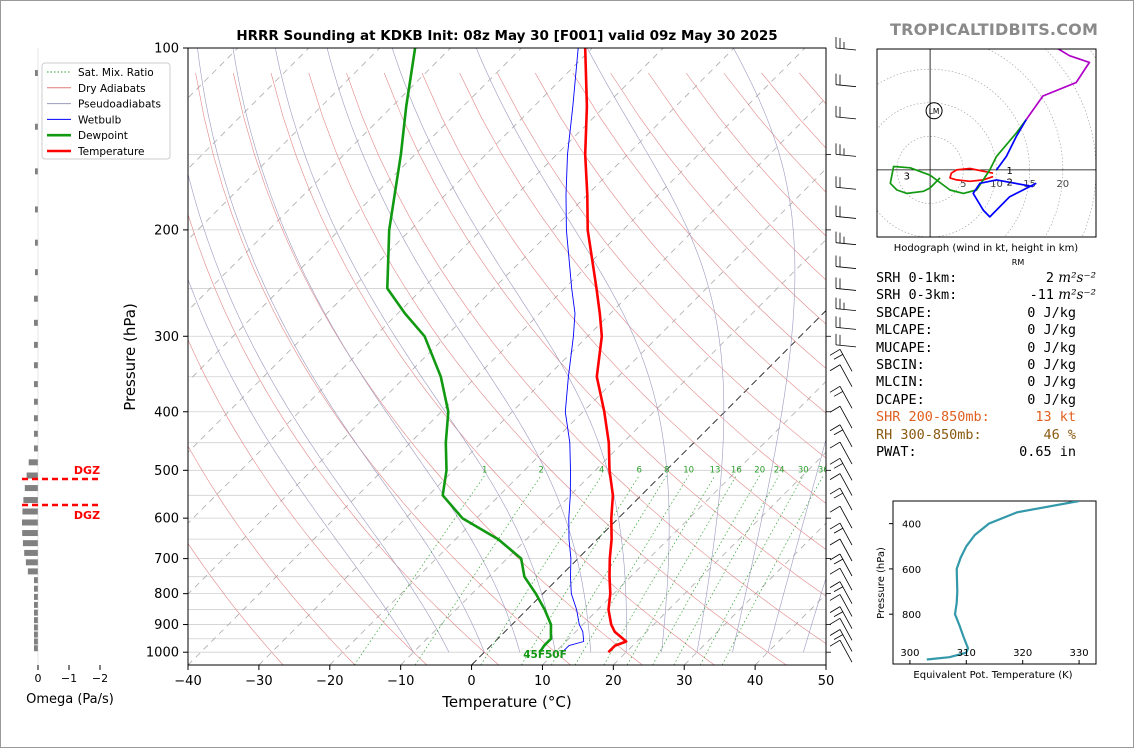 The image size is (1134, 748). What do you see at coordinates (909, 653) in the screenshot?
I see `theta-e-x-tick-label: 300` at bounding box center [909, 653].